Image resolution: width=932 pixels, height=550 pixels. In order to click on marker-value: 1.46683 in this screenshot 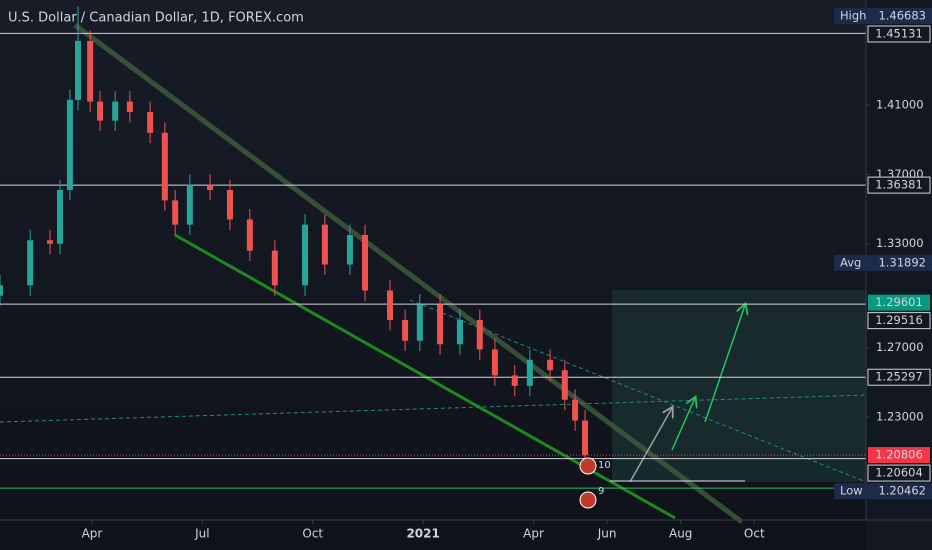, I will do `click(902, 16)`.